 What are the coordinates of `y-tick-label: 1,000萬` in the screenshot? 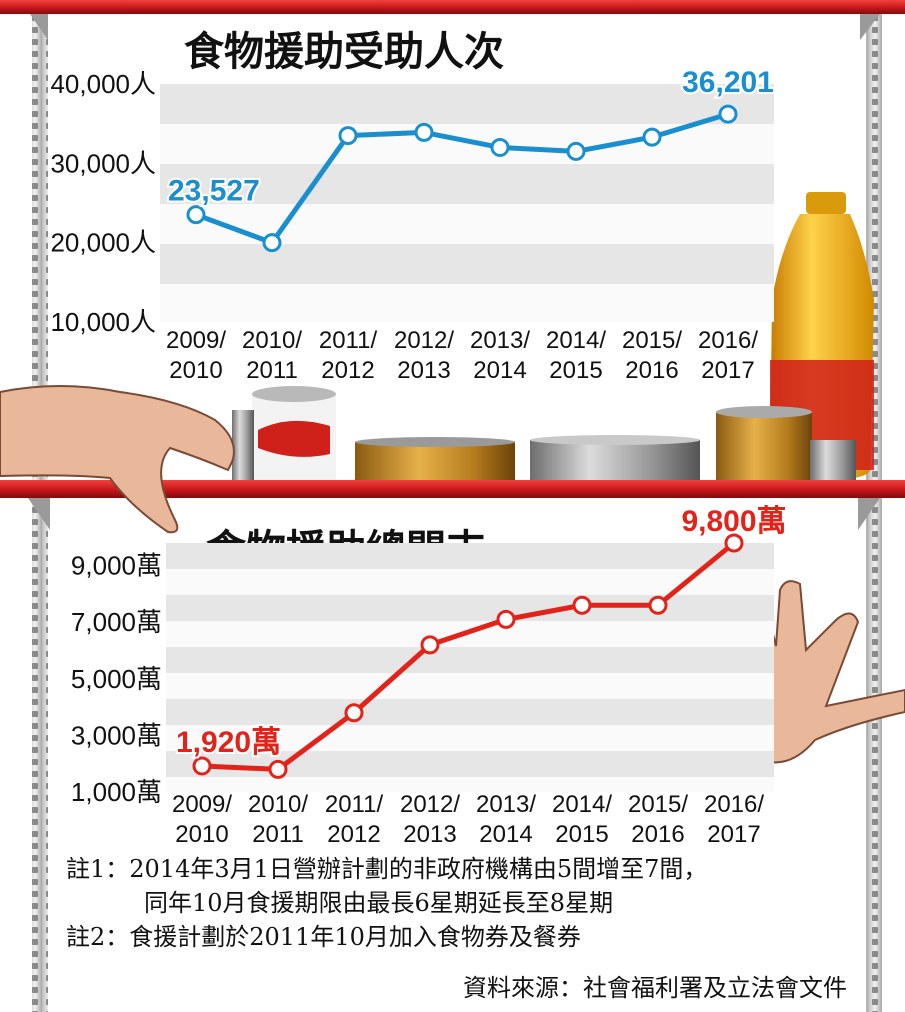 It's located at (116, 792).